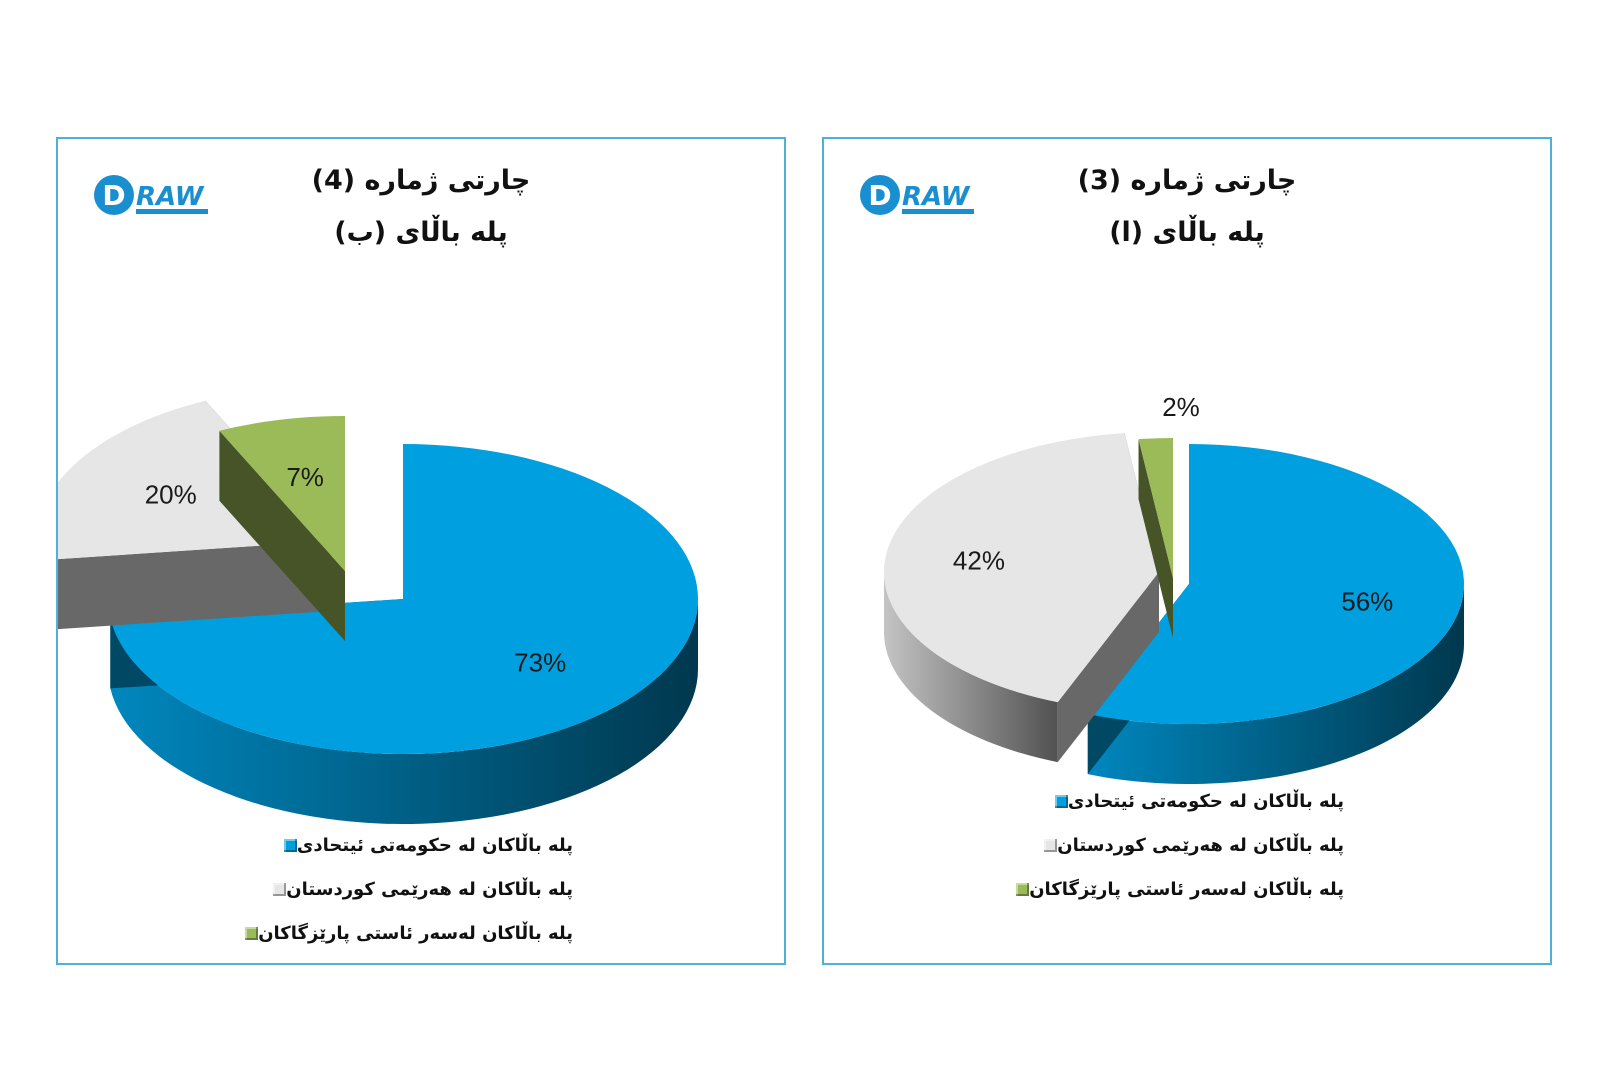 Image resolution: width=1600 pixels, height=1089 pixels. What do you see at coordinates (305, 477) in the screenshot?
I see `data-label-provinces: 7%` at bounding box center [305, 477].